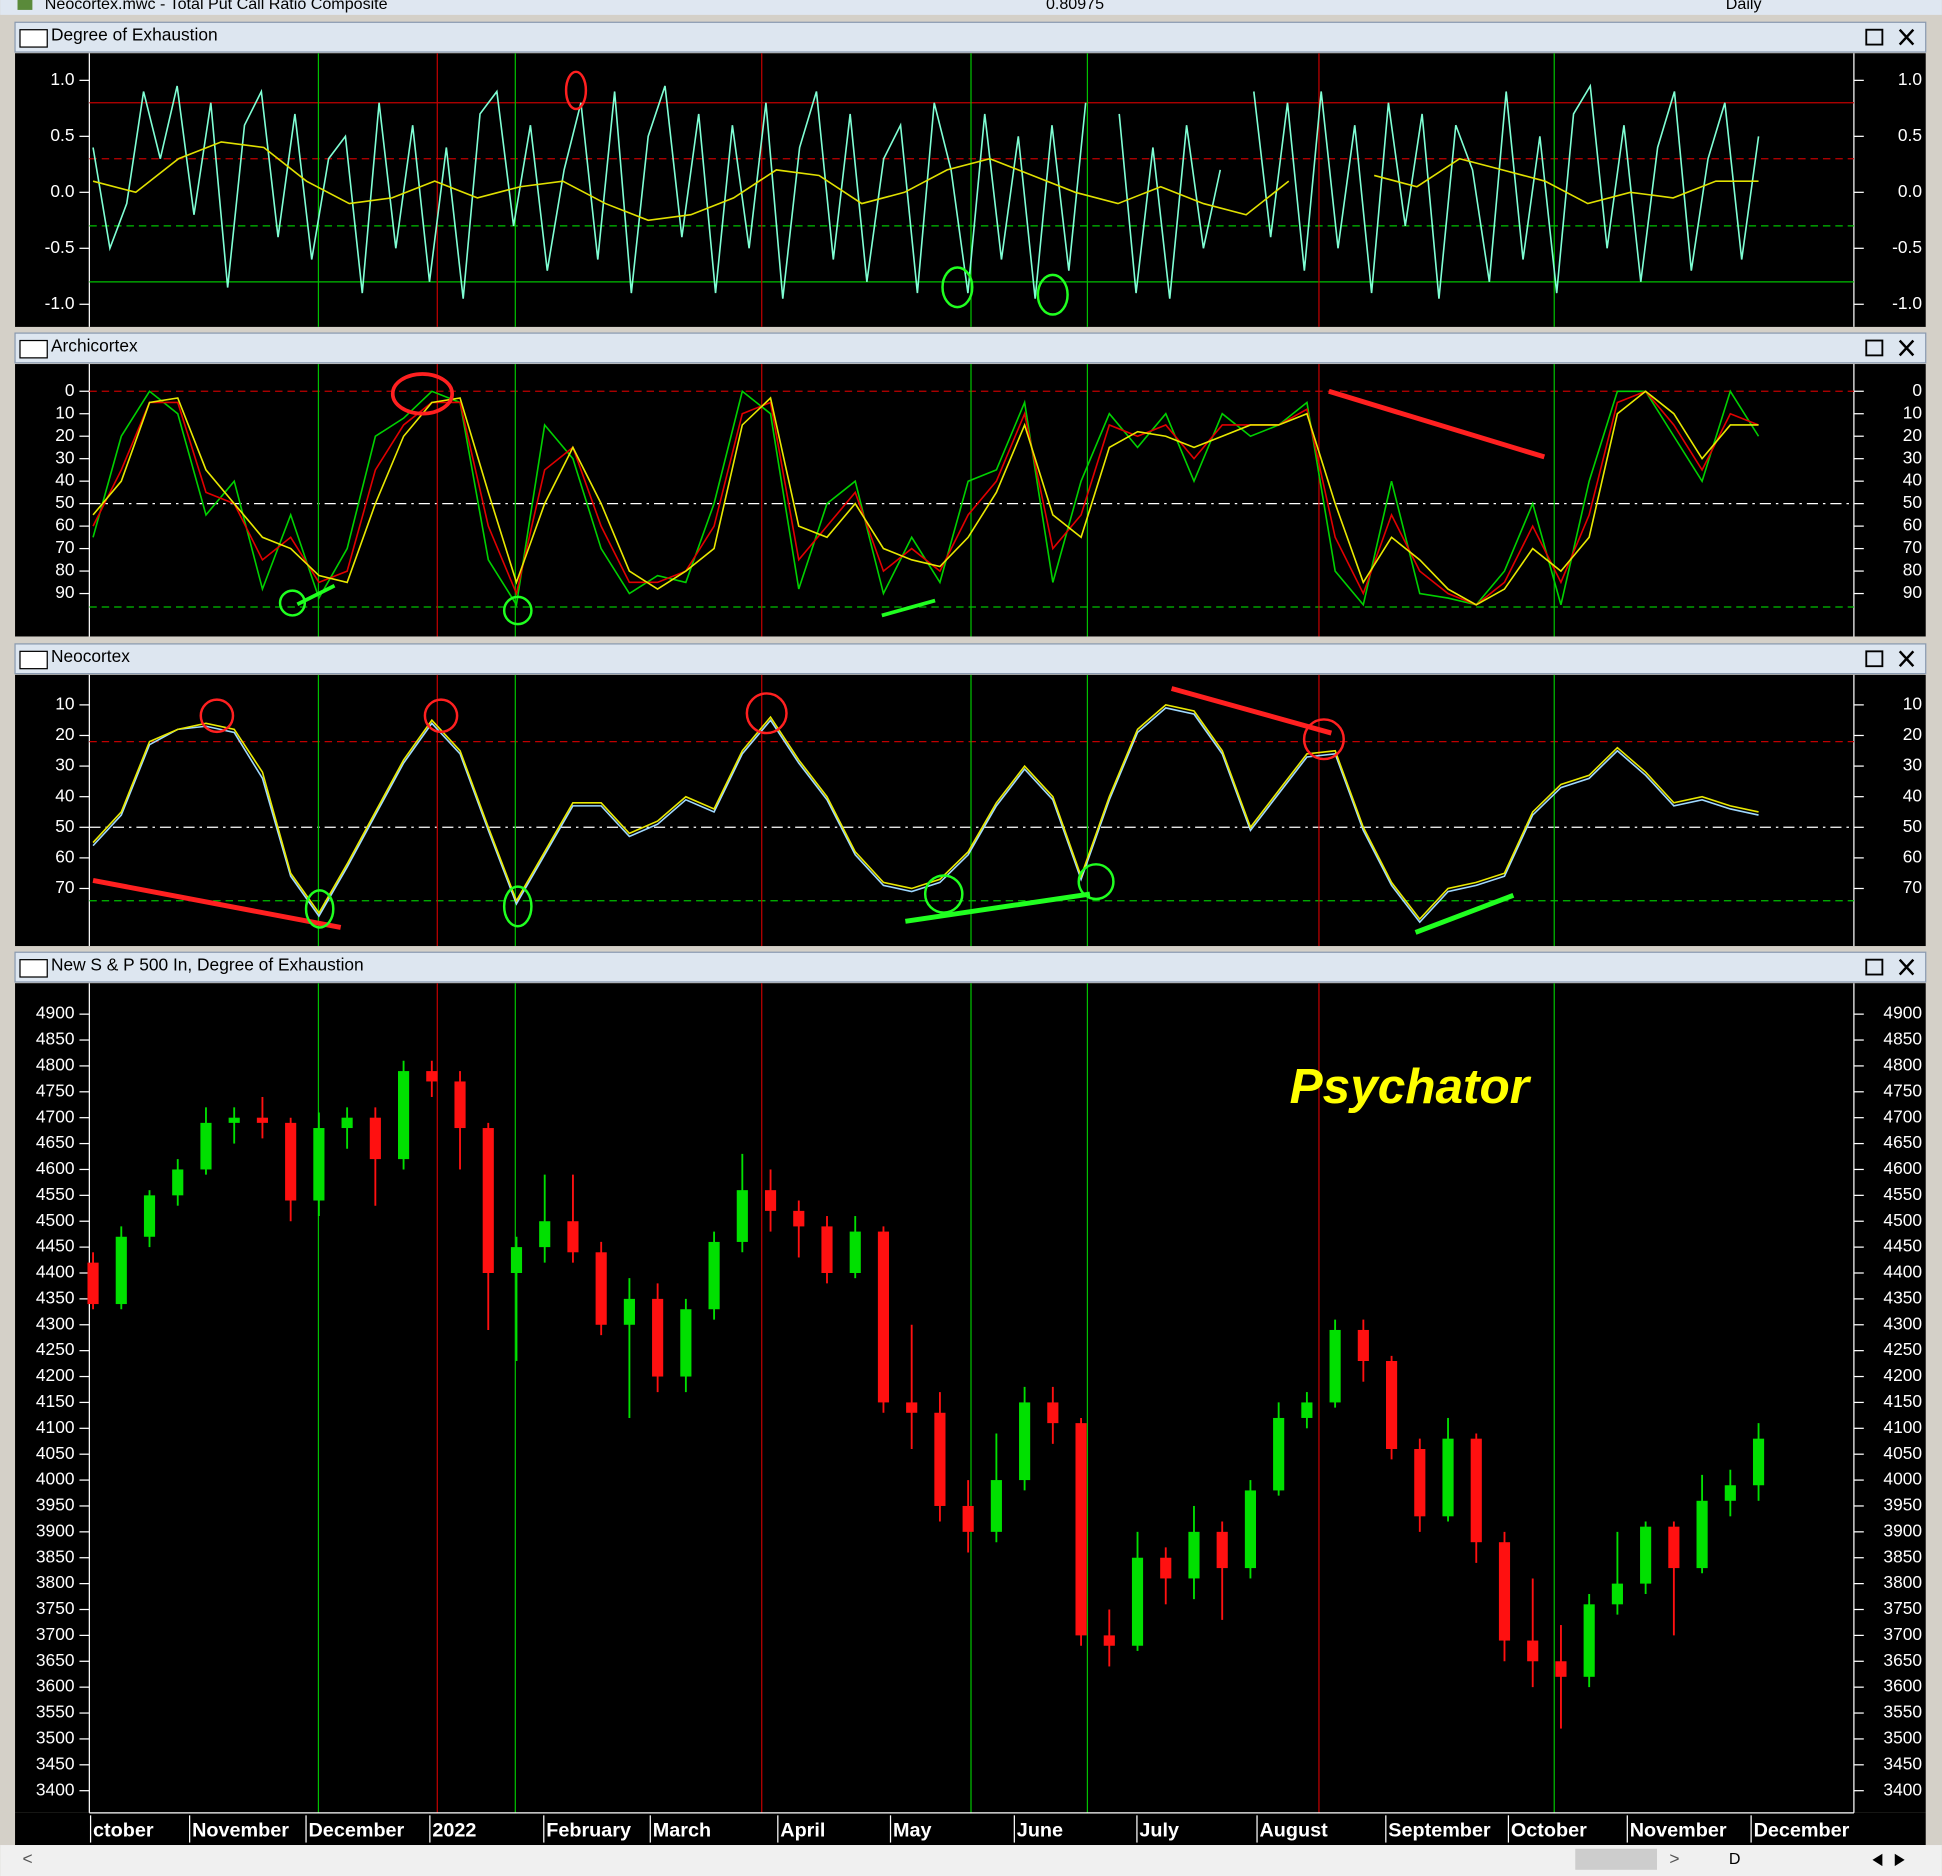 The height and width of the screenshot is (1876, 1942). What do you see at coordinates (25, 5) in the screenshot?
I see `app-icon` at bounding box center [25, 5].